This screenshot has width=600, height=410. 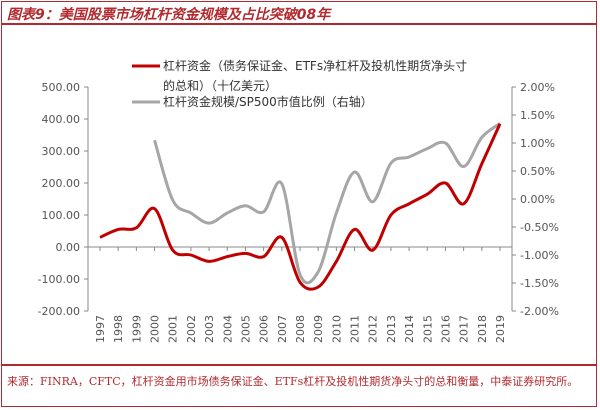 What do you see at coordinates (61, 151) in the screenshot?
I see `left-axis-tick-label: 300.00` at bounding box center [61, 151].